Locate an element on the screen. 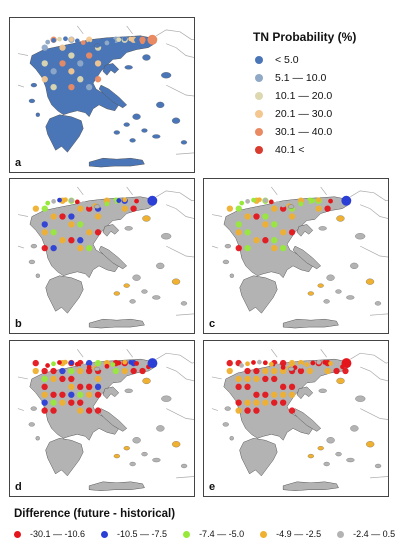 The width and height of the screenshot is (412, 550). map-panel-b: b is located at coordinates (102, 256).